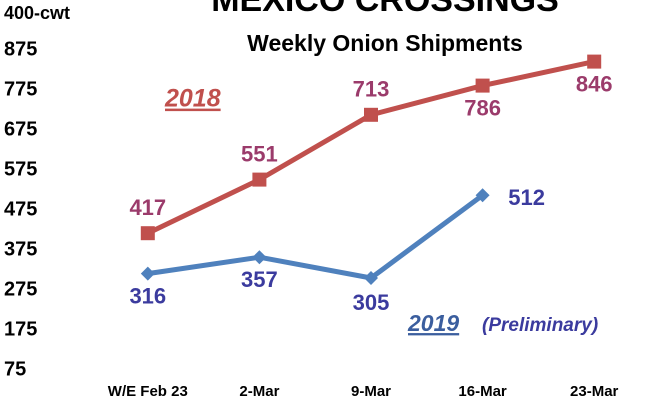  What do you see at coordinates (259, 153) in the screenshot?
I see `data-label: 551` at bounding box center [259, 153].